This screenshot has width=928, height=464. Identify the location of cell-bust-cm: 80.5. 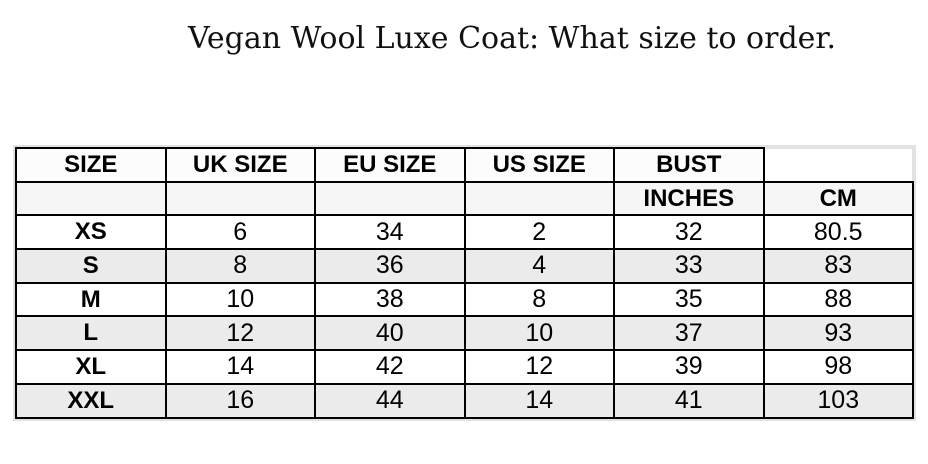
(838, 232).